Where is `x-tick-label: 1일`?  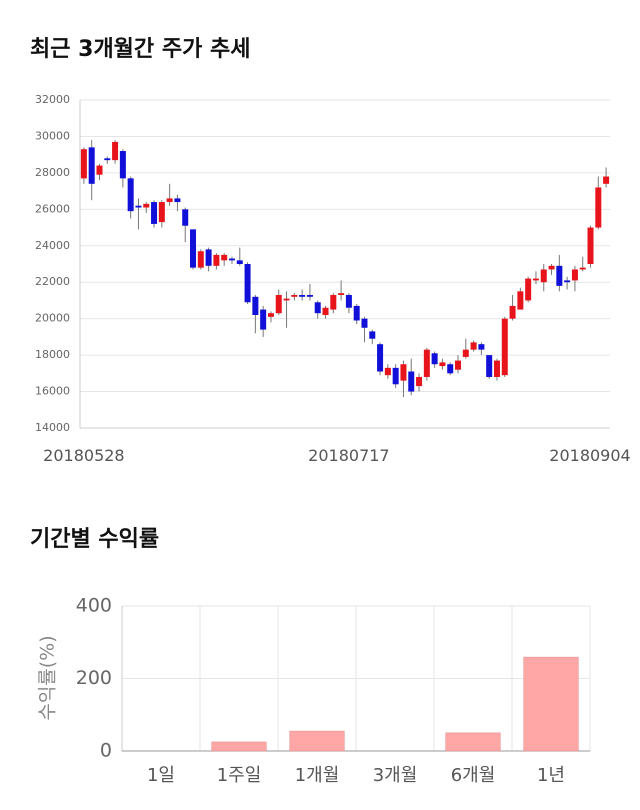 x-tick-label: 1일 is located at coordinates (161, 775).